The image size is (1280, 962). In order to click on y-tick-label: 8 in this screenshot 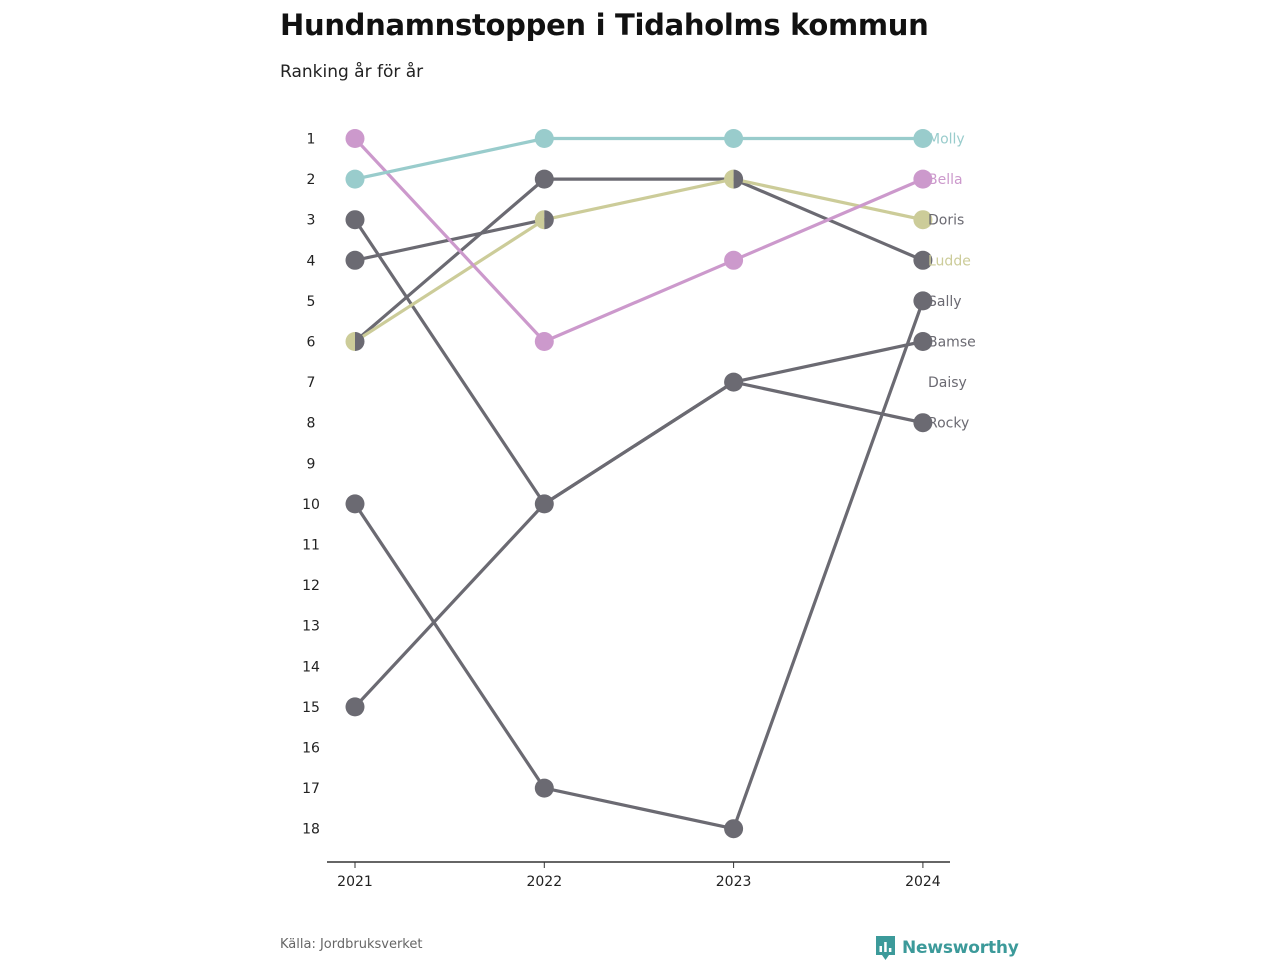, I will do `click(311, 424)`.